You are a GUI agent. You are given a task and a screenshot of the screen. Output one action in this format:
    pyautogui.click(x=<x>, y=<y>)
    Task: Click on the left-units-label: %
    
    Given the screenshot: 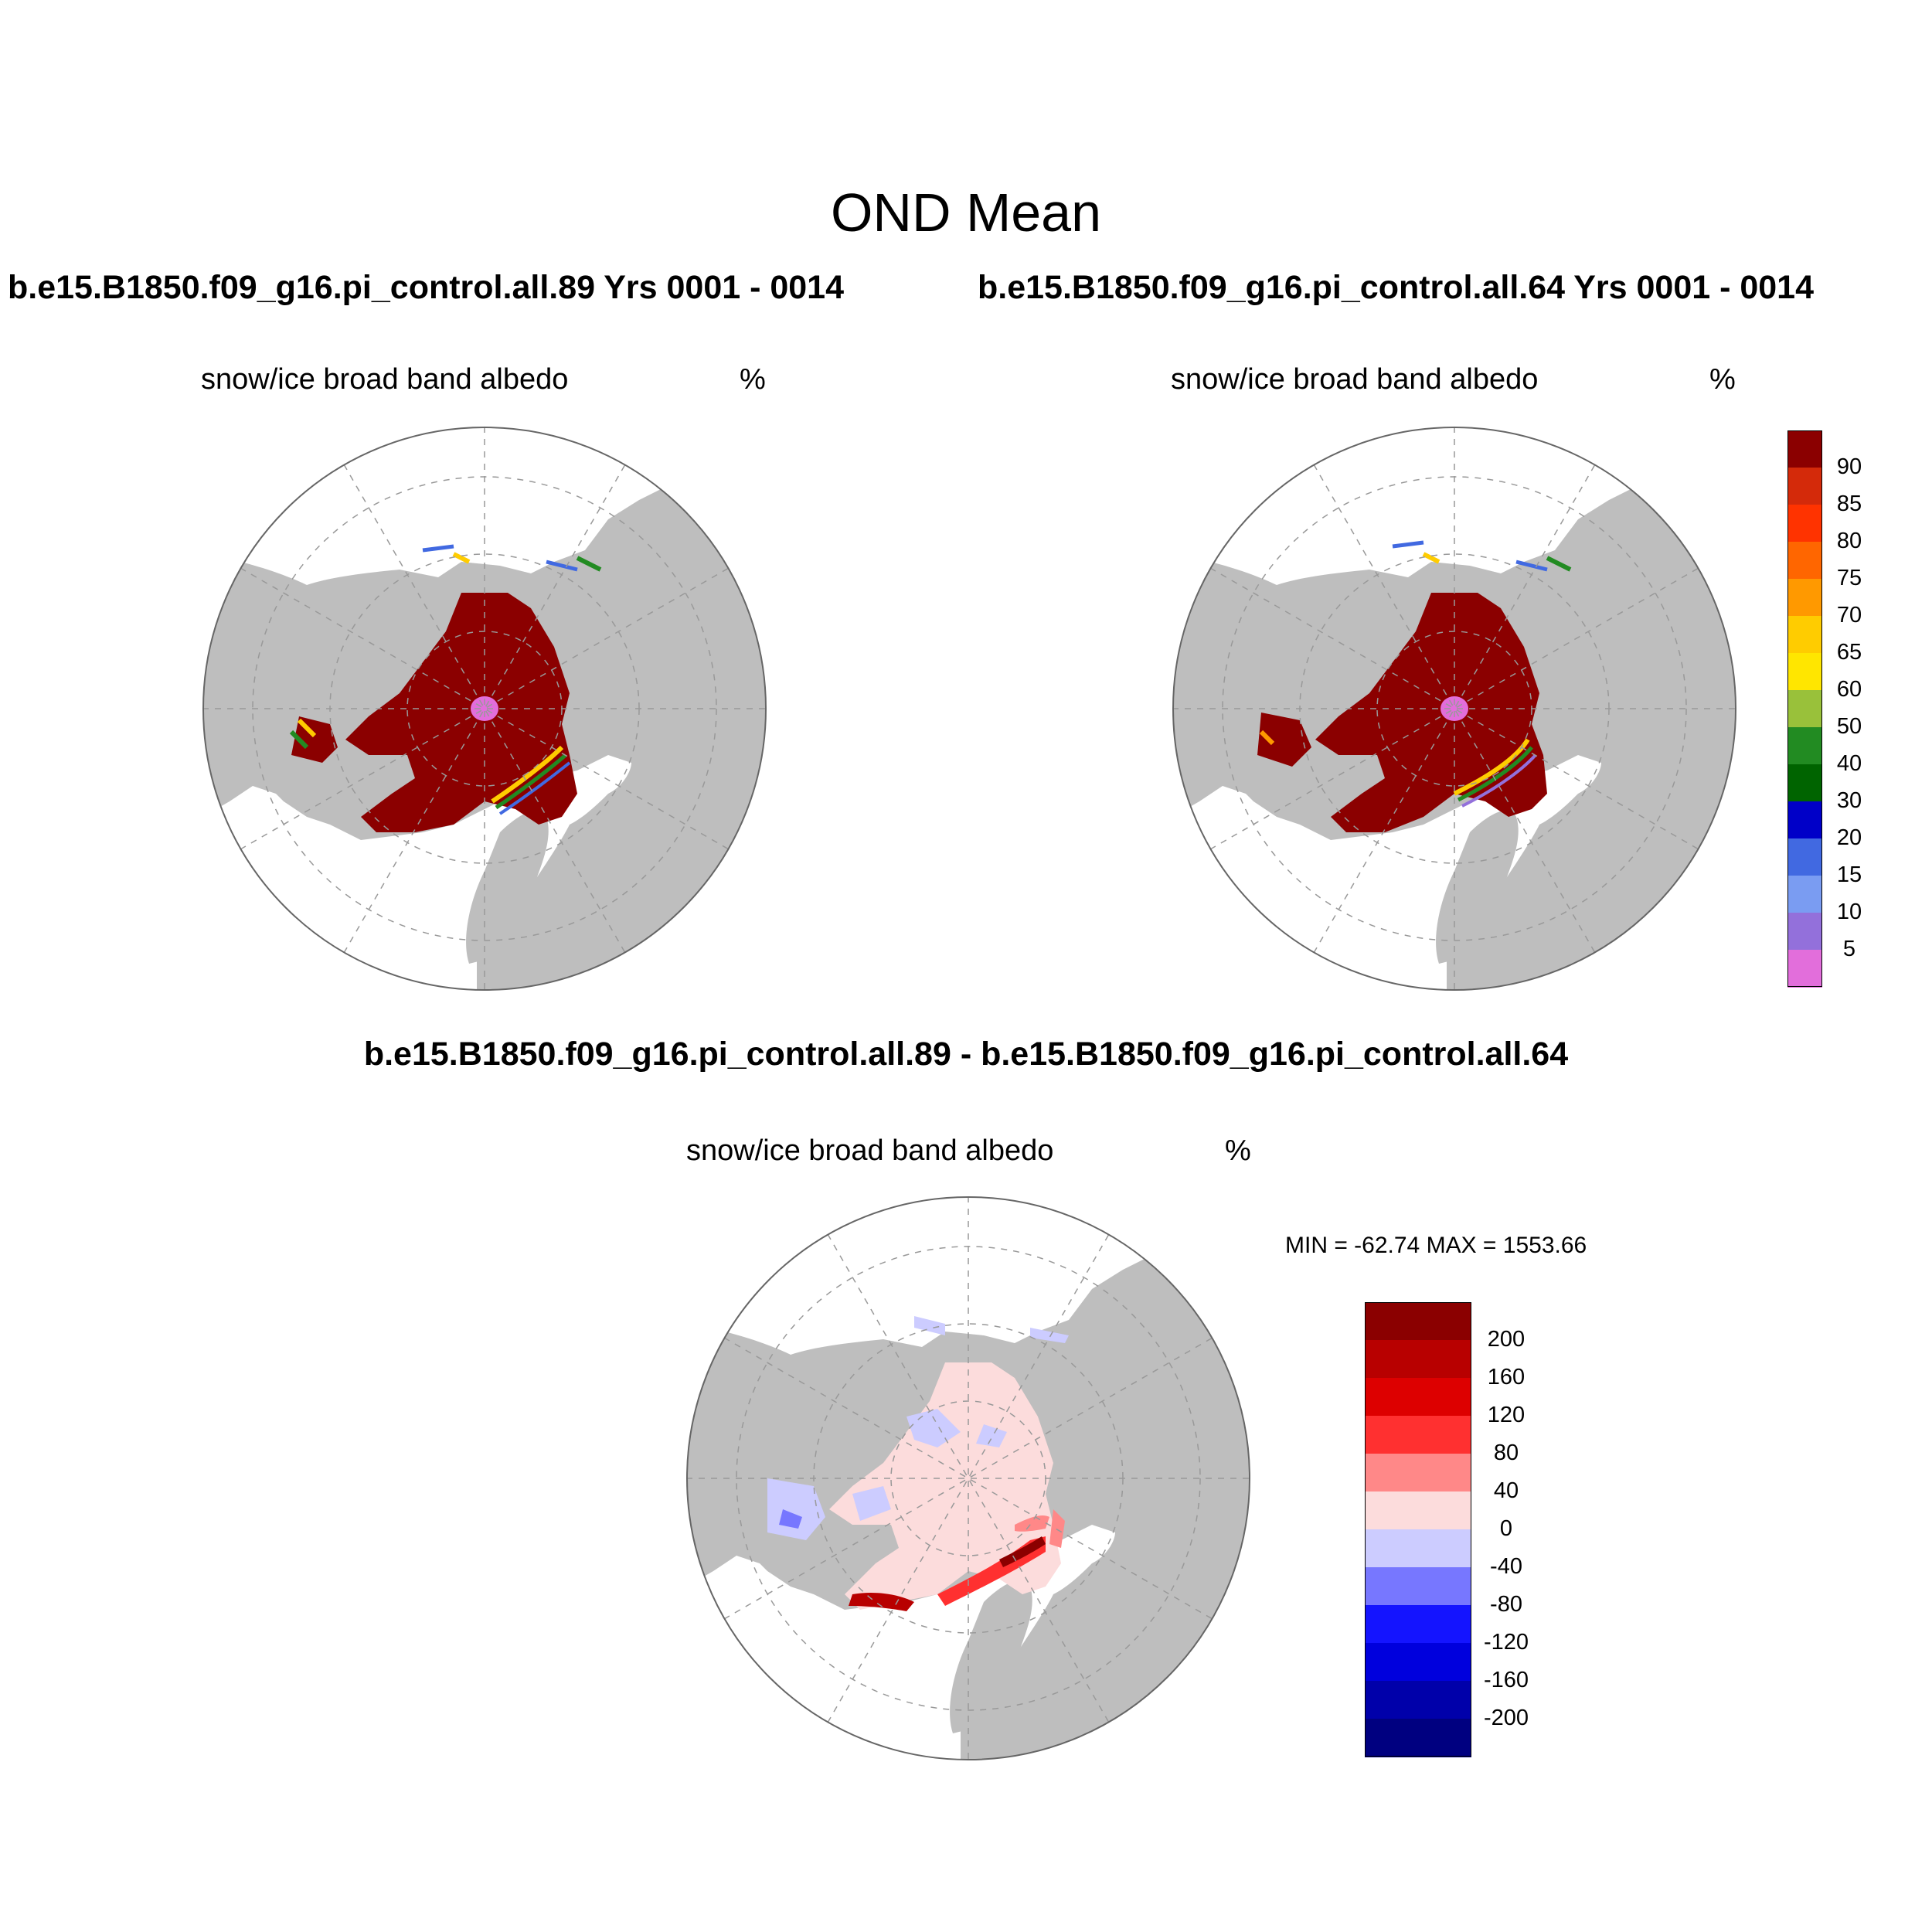 What is the action you would take?
    pyautogui.click(x=753, y=380)
    